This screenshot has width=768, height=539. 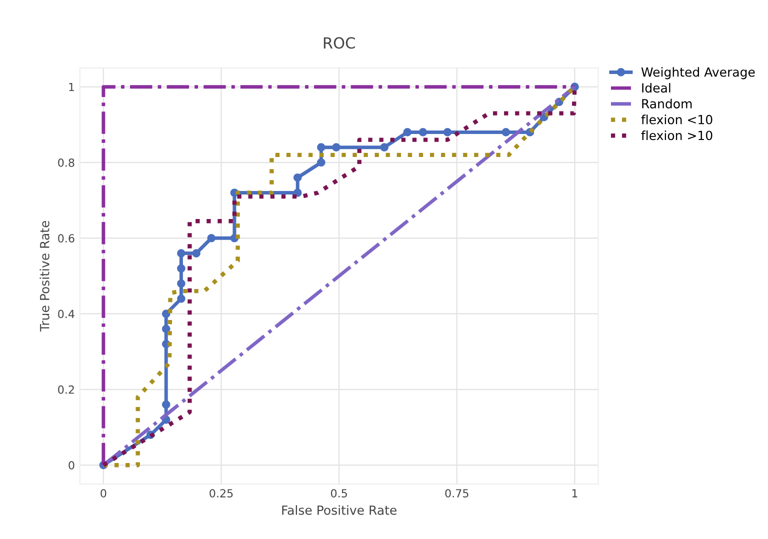 What do you see at coordinates (339, 43) in the screenshot?
I see `chart-title: ROC` at bounding box center [339, 43].